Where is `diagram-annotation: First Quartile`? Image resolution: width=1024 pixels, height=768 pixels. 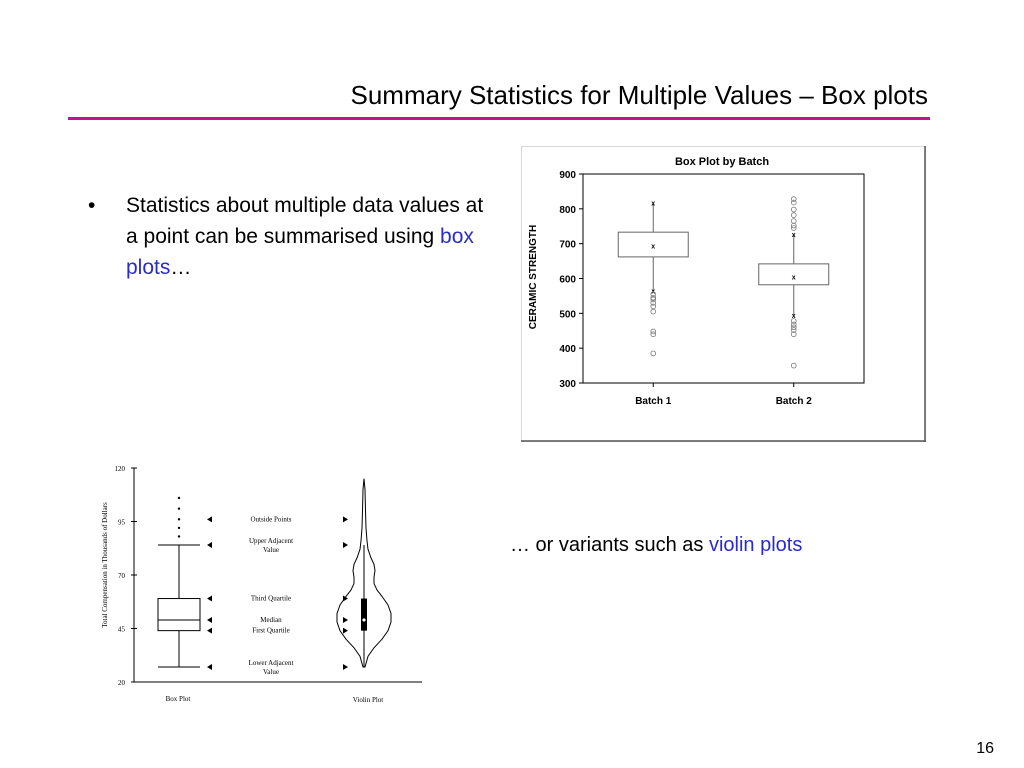 diagram-annotation: First Quartile is located at coordinates (277, 631).